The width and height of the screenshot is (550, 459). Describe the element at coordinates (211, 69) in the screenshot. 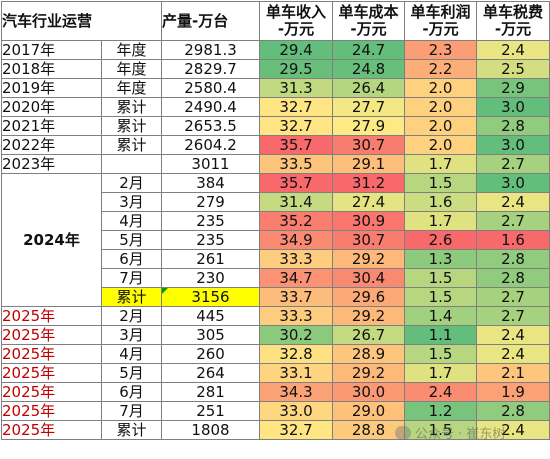

I see `production-cell: 2829.7` at that location.